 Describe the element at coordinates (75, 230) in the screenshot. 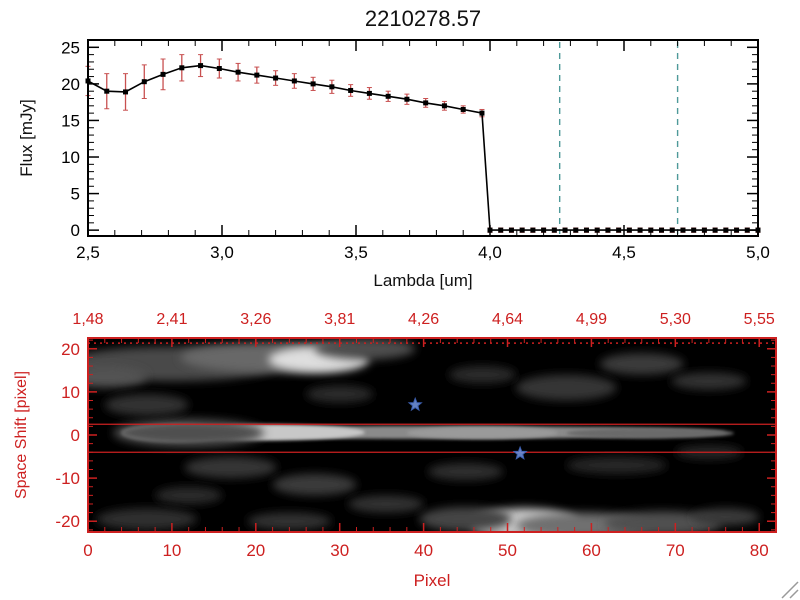

I see `y-tick-label: 0` at that location.